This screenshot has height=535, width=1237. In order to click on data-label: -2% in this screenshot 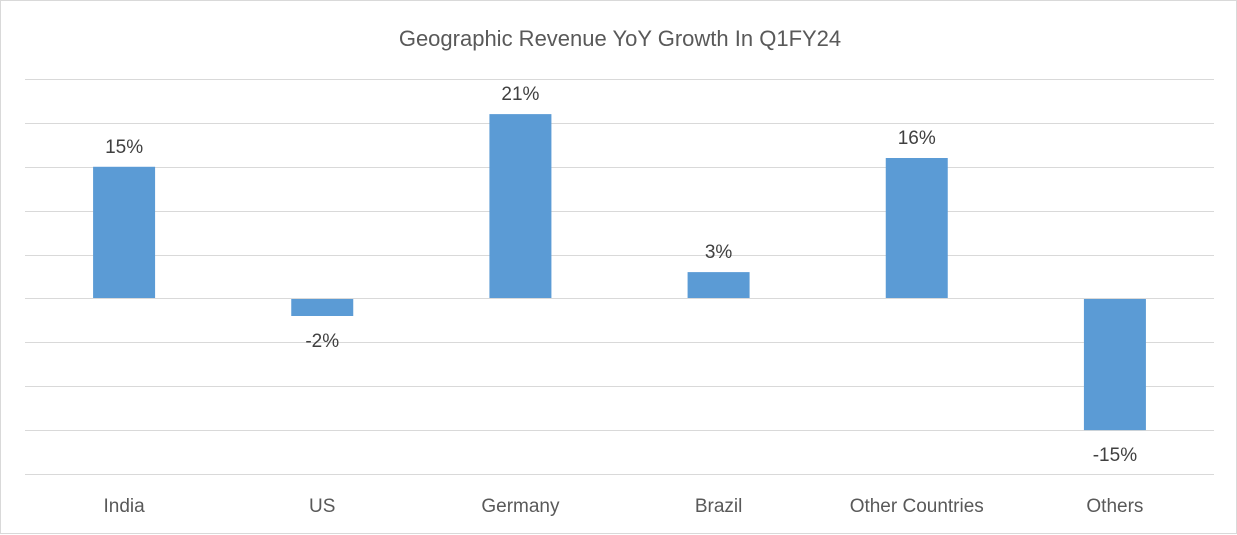, I will do `click(322, 341)`.